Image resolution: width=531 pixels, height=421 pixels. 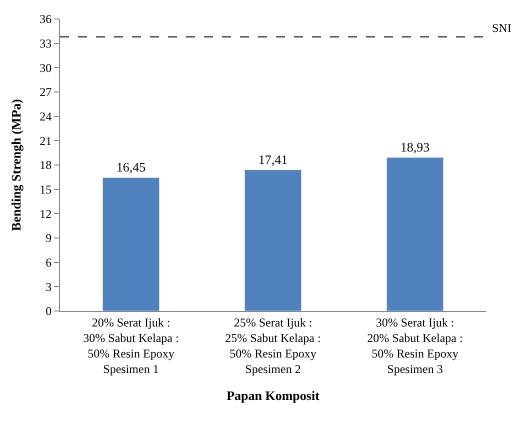 I want to click on y-tick-label: 24, so click(x=46, y=117).